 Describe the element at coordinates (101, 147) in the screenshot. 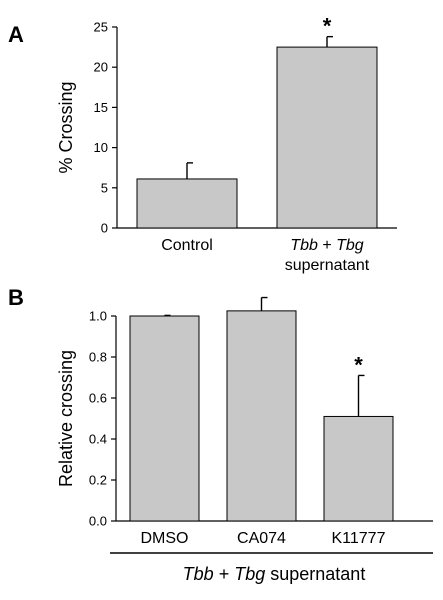

I see `y-tick-label: 10` at that location.